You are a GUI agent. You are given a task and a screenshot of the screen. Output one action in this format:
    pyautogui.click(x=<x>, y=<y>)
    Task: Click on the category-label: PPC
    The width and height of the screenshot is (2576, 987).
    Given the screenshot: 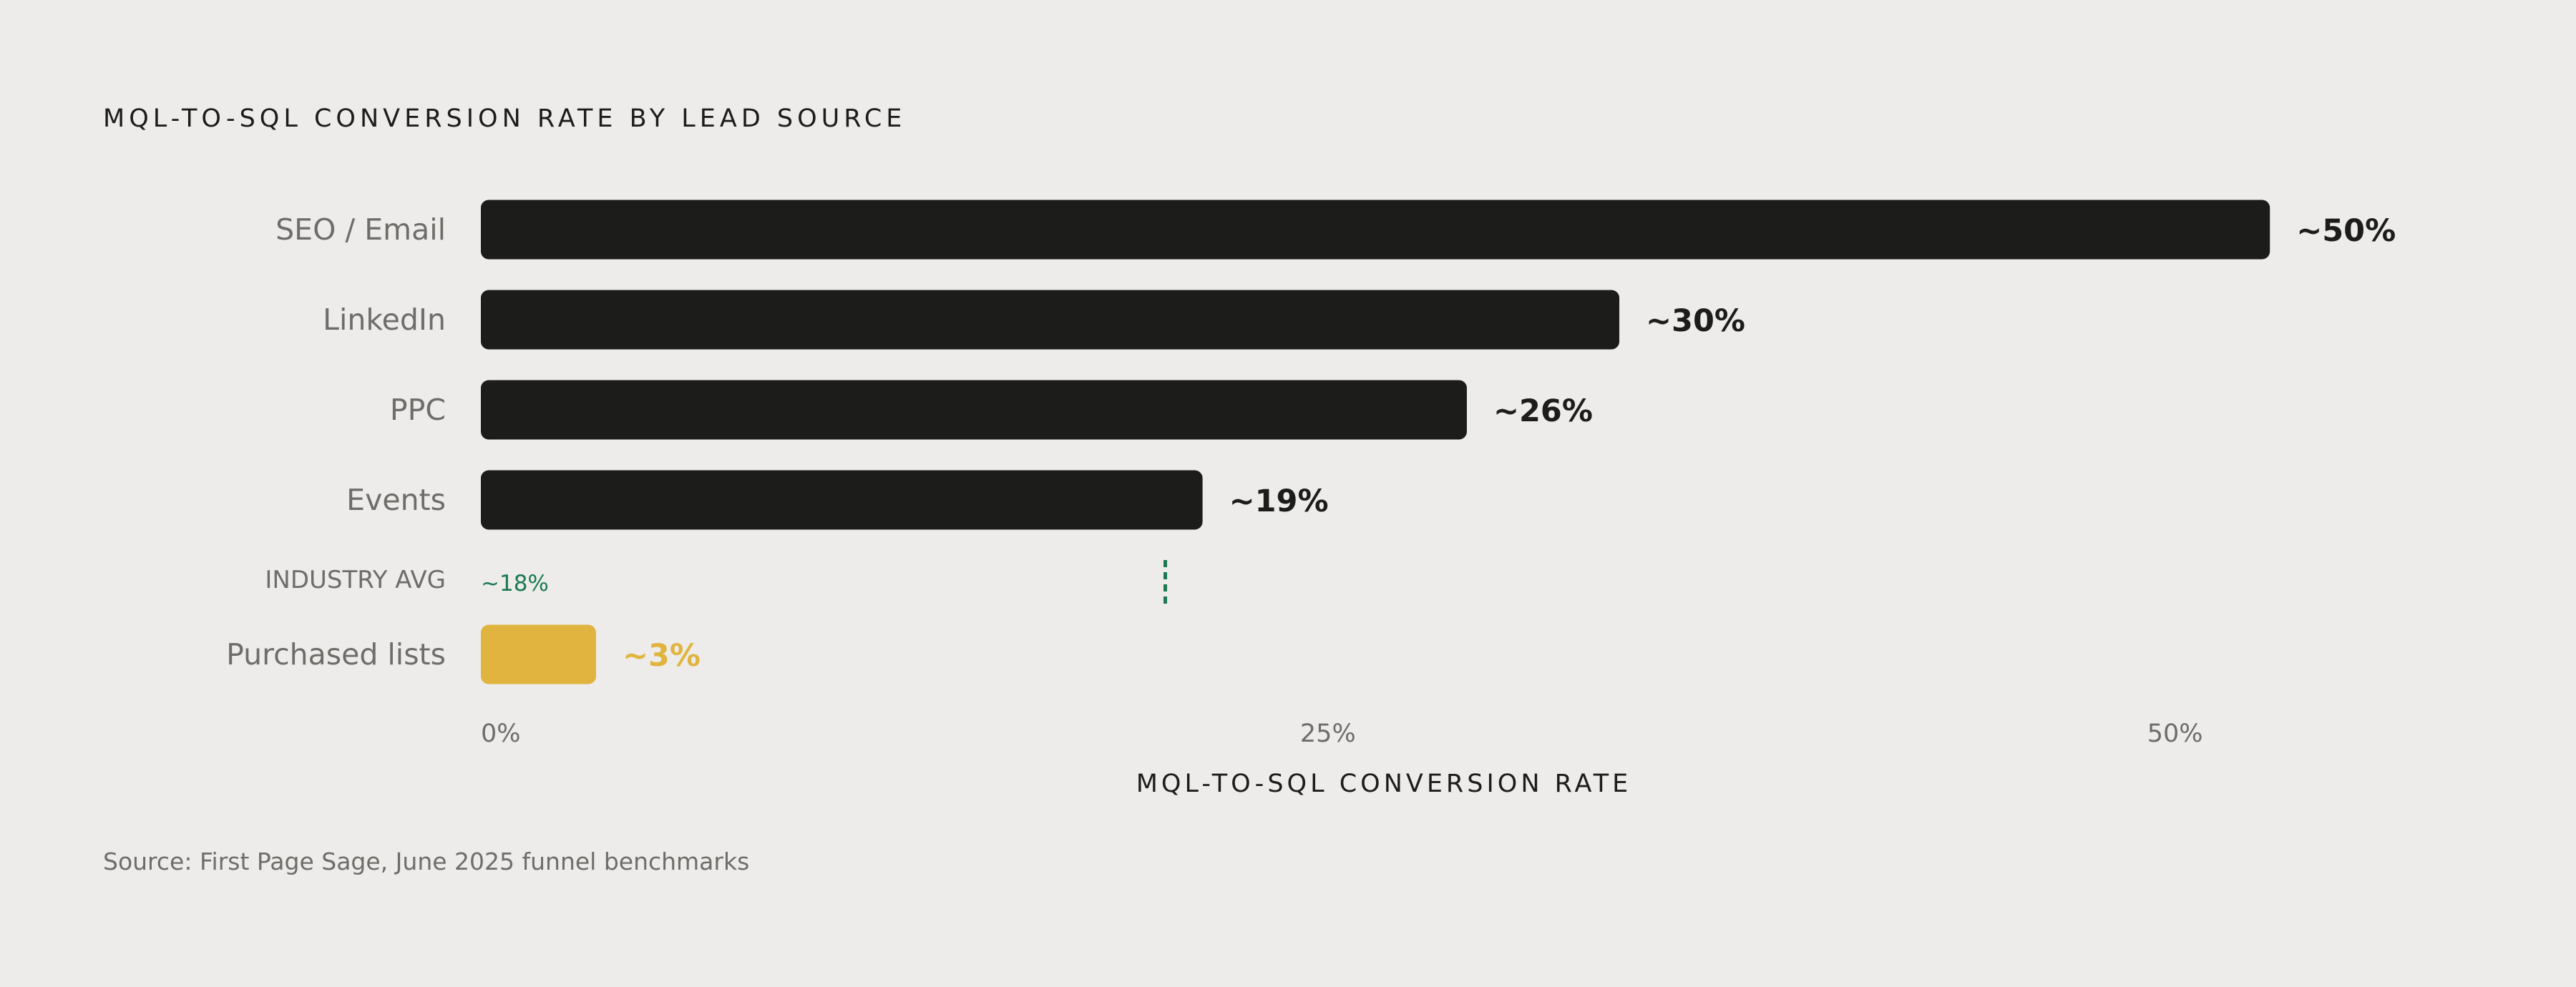 What is the action you would take?
    pyautogui.click(x=418, y=410)
    